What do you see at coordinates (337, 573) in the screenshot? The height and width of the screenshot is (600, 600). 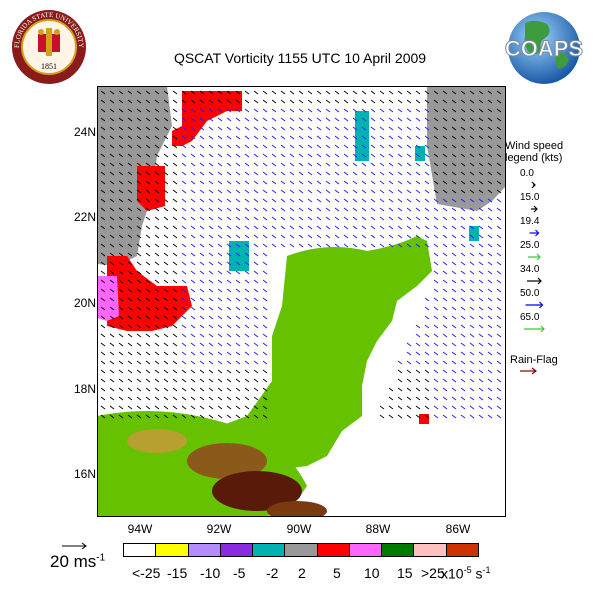 I see `colorbar-label: 5` at bounding box center [337, 573].